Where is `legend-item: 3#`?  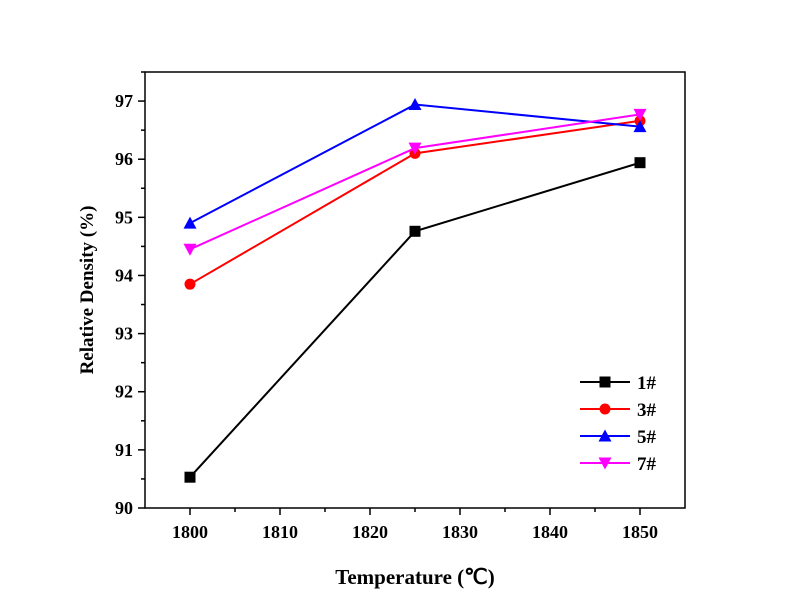 legend-item: 3# is located at coordinates (618, 410).